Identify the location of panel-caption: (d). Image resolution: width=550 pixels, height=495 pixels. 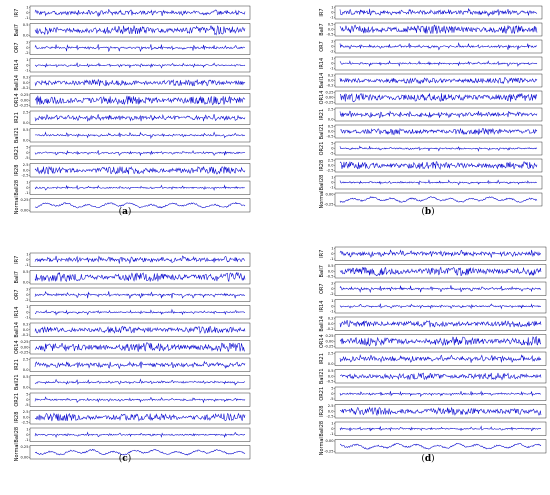
(427, 458).